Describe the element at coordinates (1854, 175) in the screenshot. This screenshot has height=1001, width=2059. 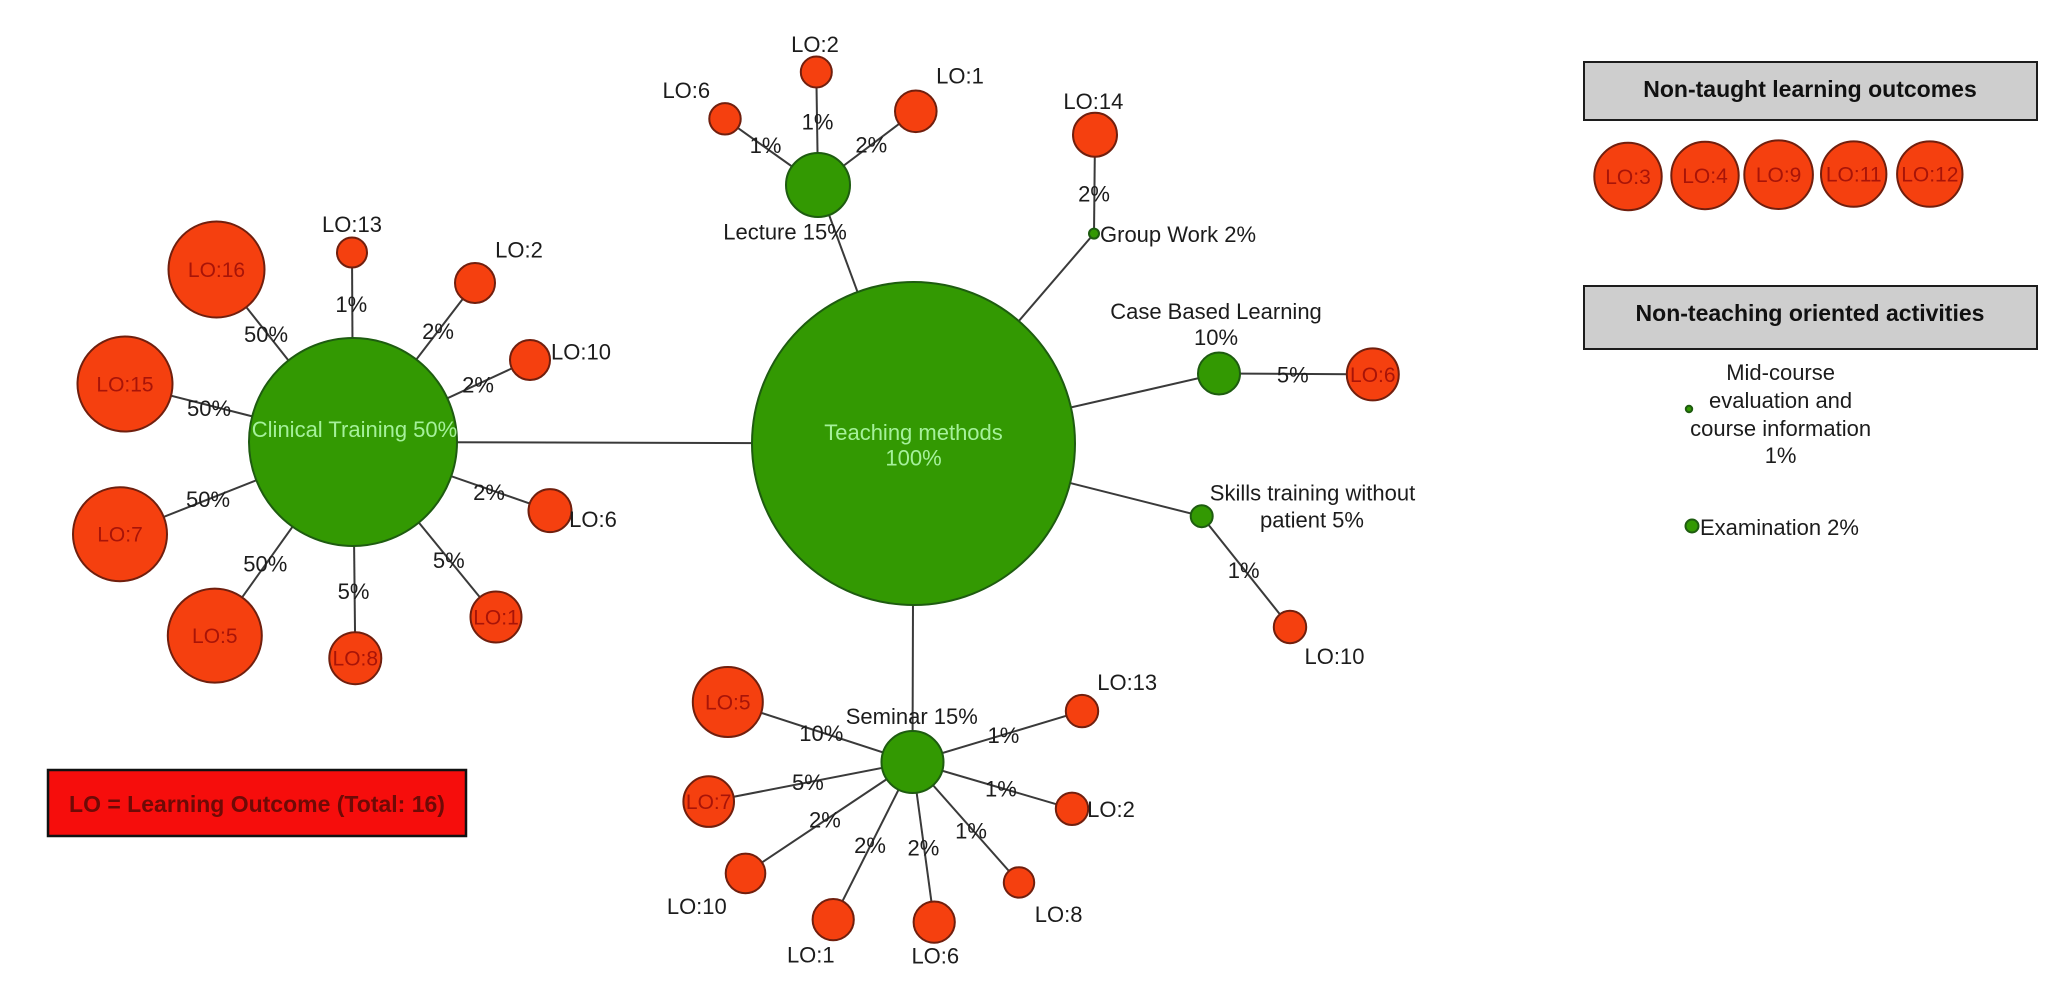
I see `svg-text: LO:11` at that location.